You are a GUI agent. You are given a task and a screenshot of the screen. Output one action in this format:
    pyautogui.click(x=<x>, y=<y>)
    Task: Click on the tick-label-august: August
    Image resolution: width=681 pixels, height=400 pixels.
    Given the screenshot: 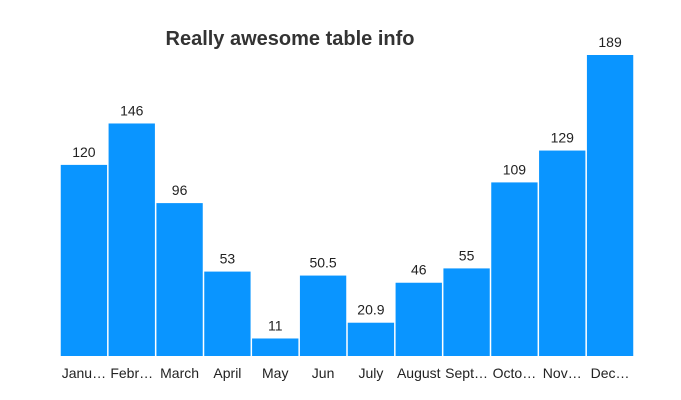 What is the action you would take?
    pyautogui.click(x=419, y=373)
    